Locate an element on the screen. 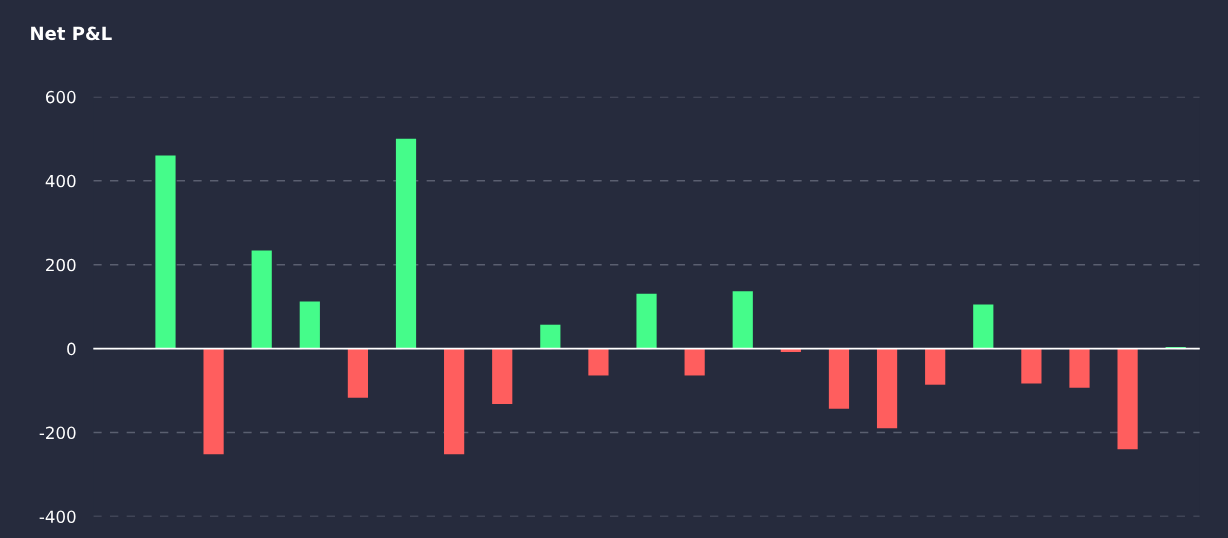 The width and height of the screenshot is (1228, 538). y-tick-label: -200 is located at coordinates (57, 433).